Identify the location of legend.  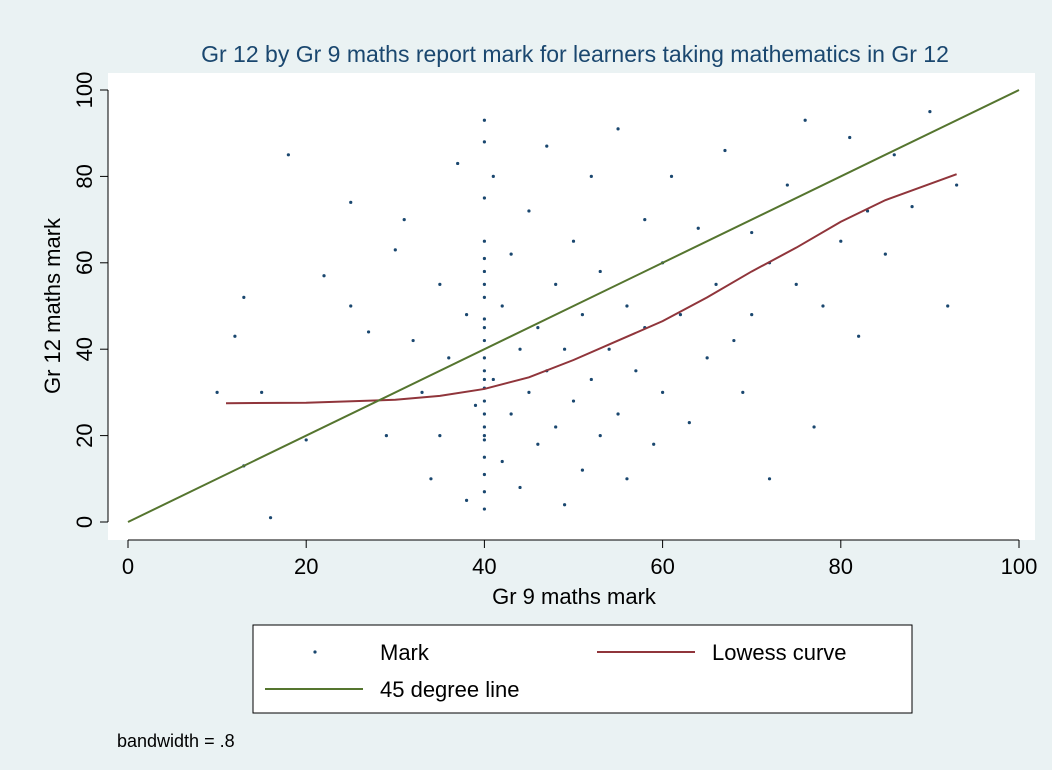
(582, 669).